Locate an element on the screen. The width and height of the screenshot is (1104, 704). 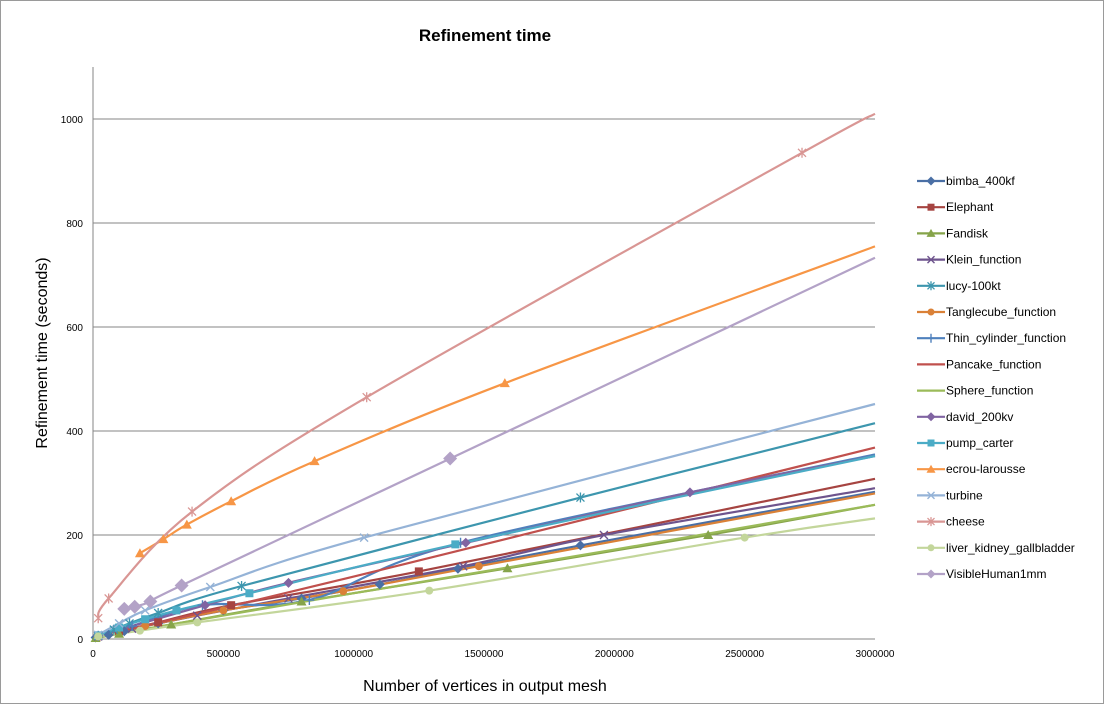
legend-label: Fandisk is located at coordinates (967, 233).